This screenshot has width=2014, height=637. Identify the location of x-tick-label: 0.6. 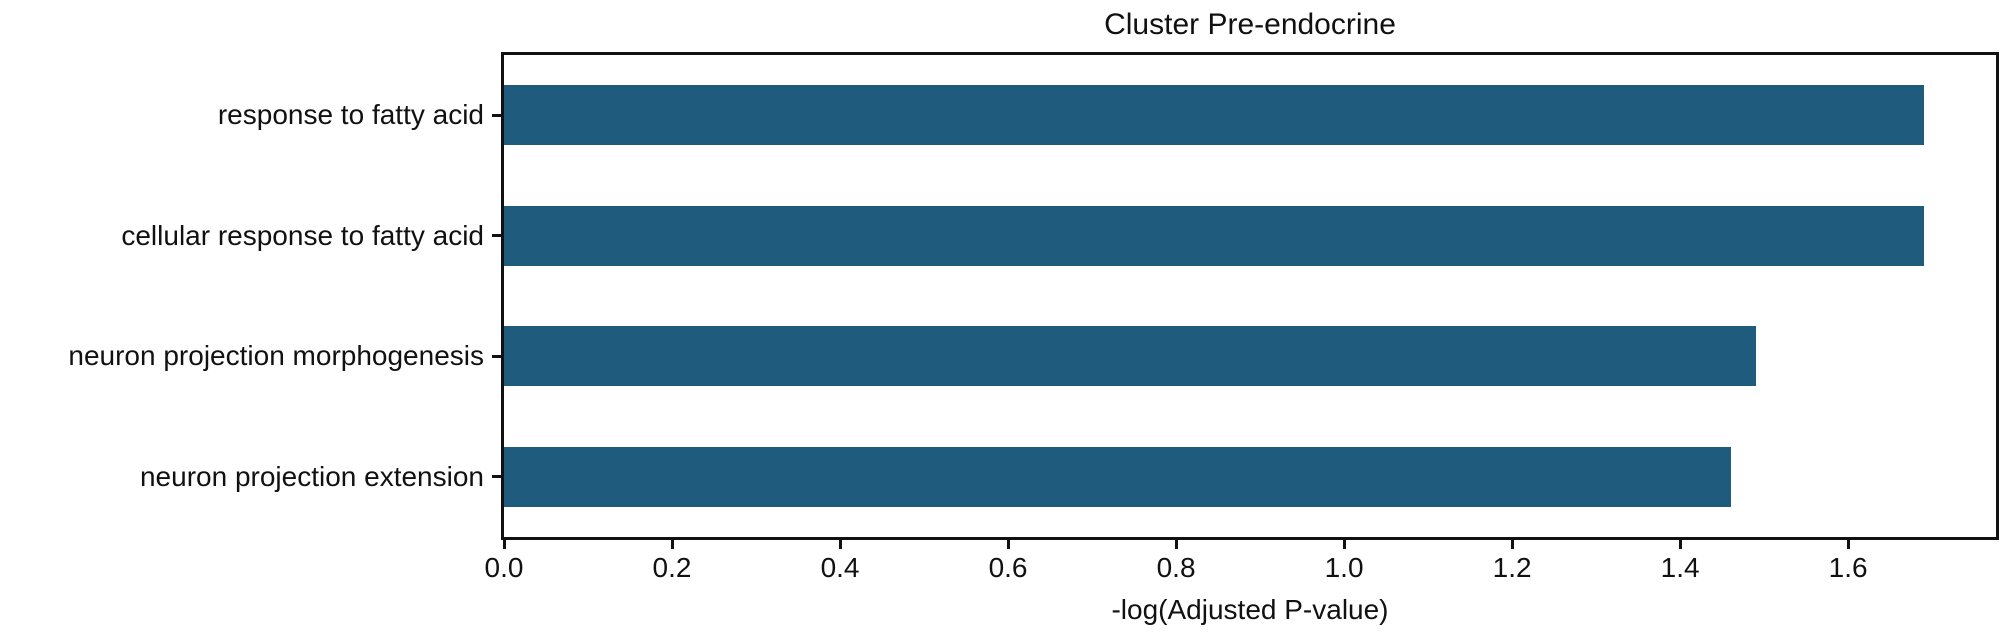
(1008, 567).